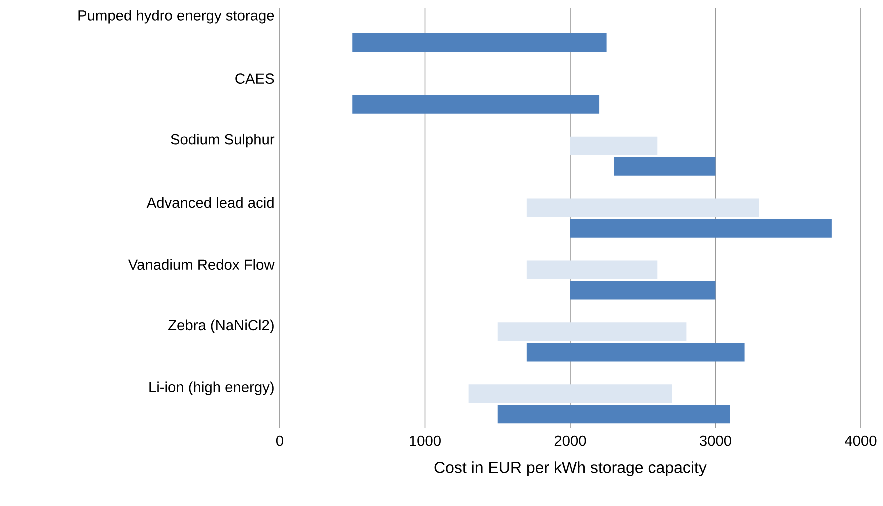 The width and height of the screenshot is (883, 506). I want to click on y-tick-label: Sodium Sulphur, so click(223, 141).